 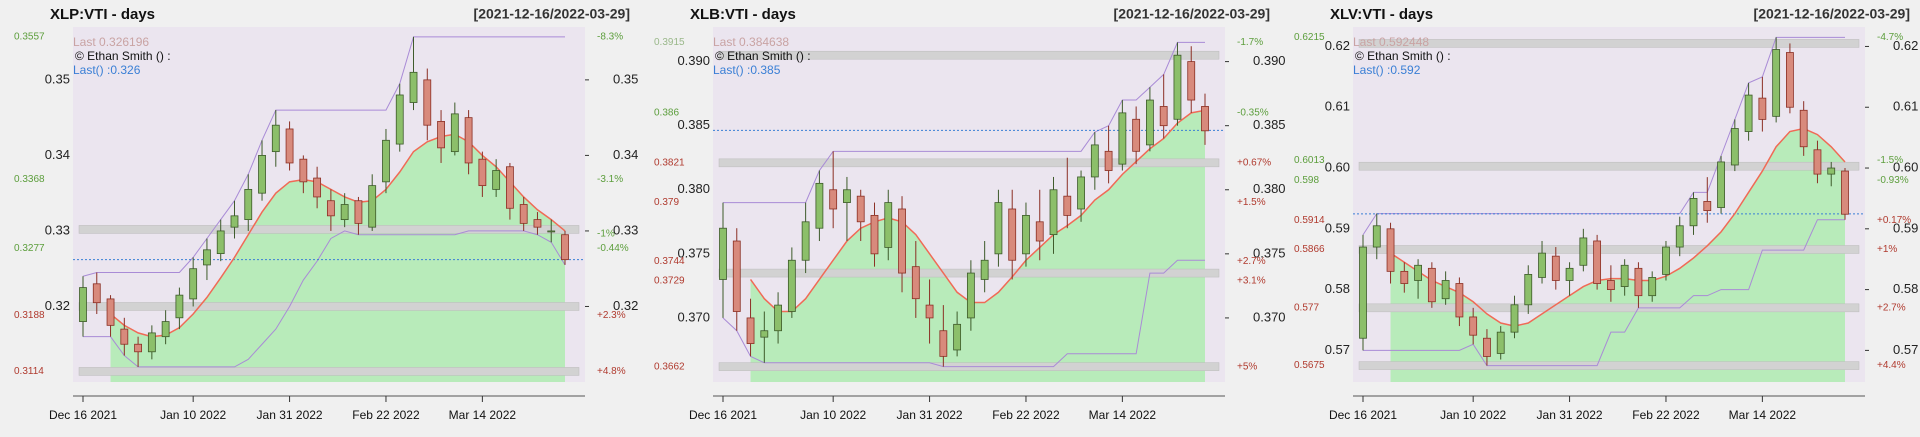 I want to click on right-level-label: -4.7%, so click(x=1890, y=37).